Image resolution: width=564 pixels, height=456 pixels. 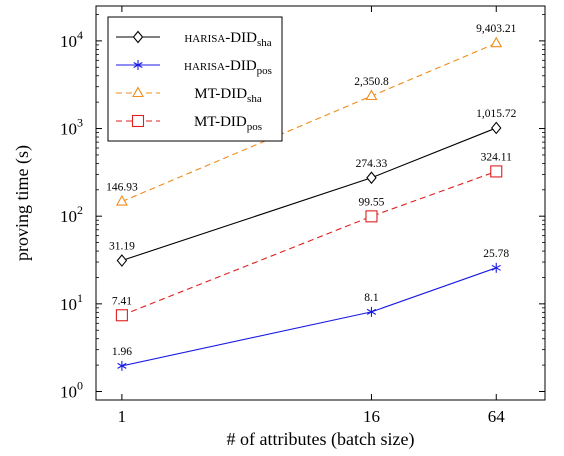 I want to click on y-tick-label: 10¹, so click(x=71, y=302).